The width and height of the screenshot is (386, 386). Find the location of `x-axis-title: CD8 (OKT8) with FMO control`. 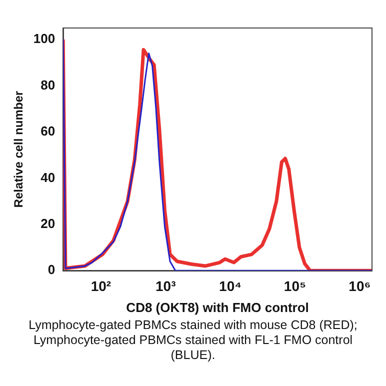

x-axis-title: CD8 (OKT8) with FMO control is located at coordinates (217, 307).